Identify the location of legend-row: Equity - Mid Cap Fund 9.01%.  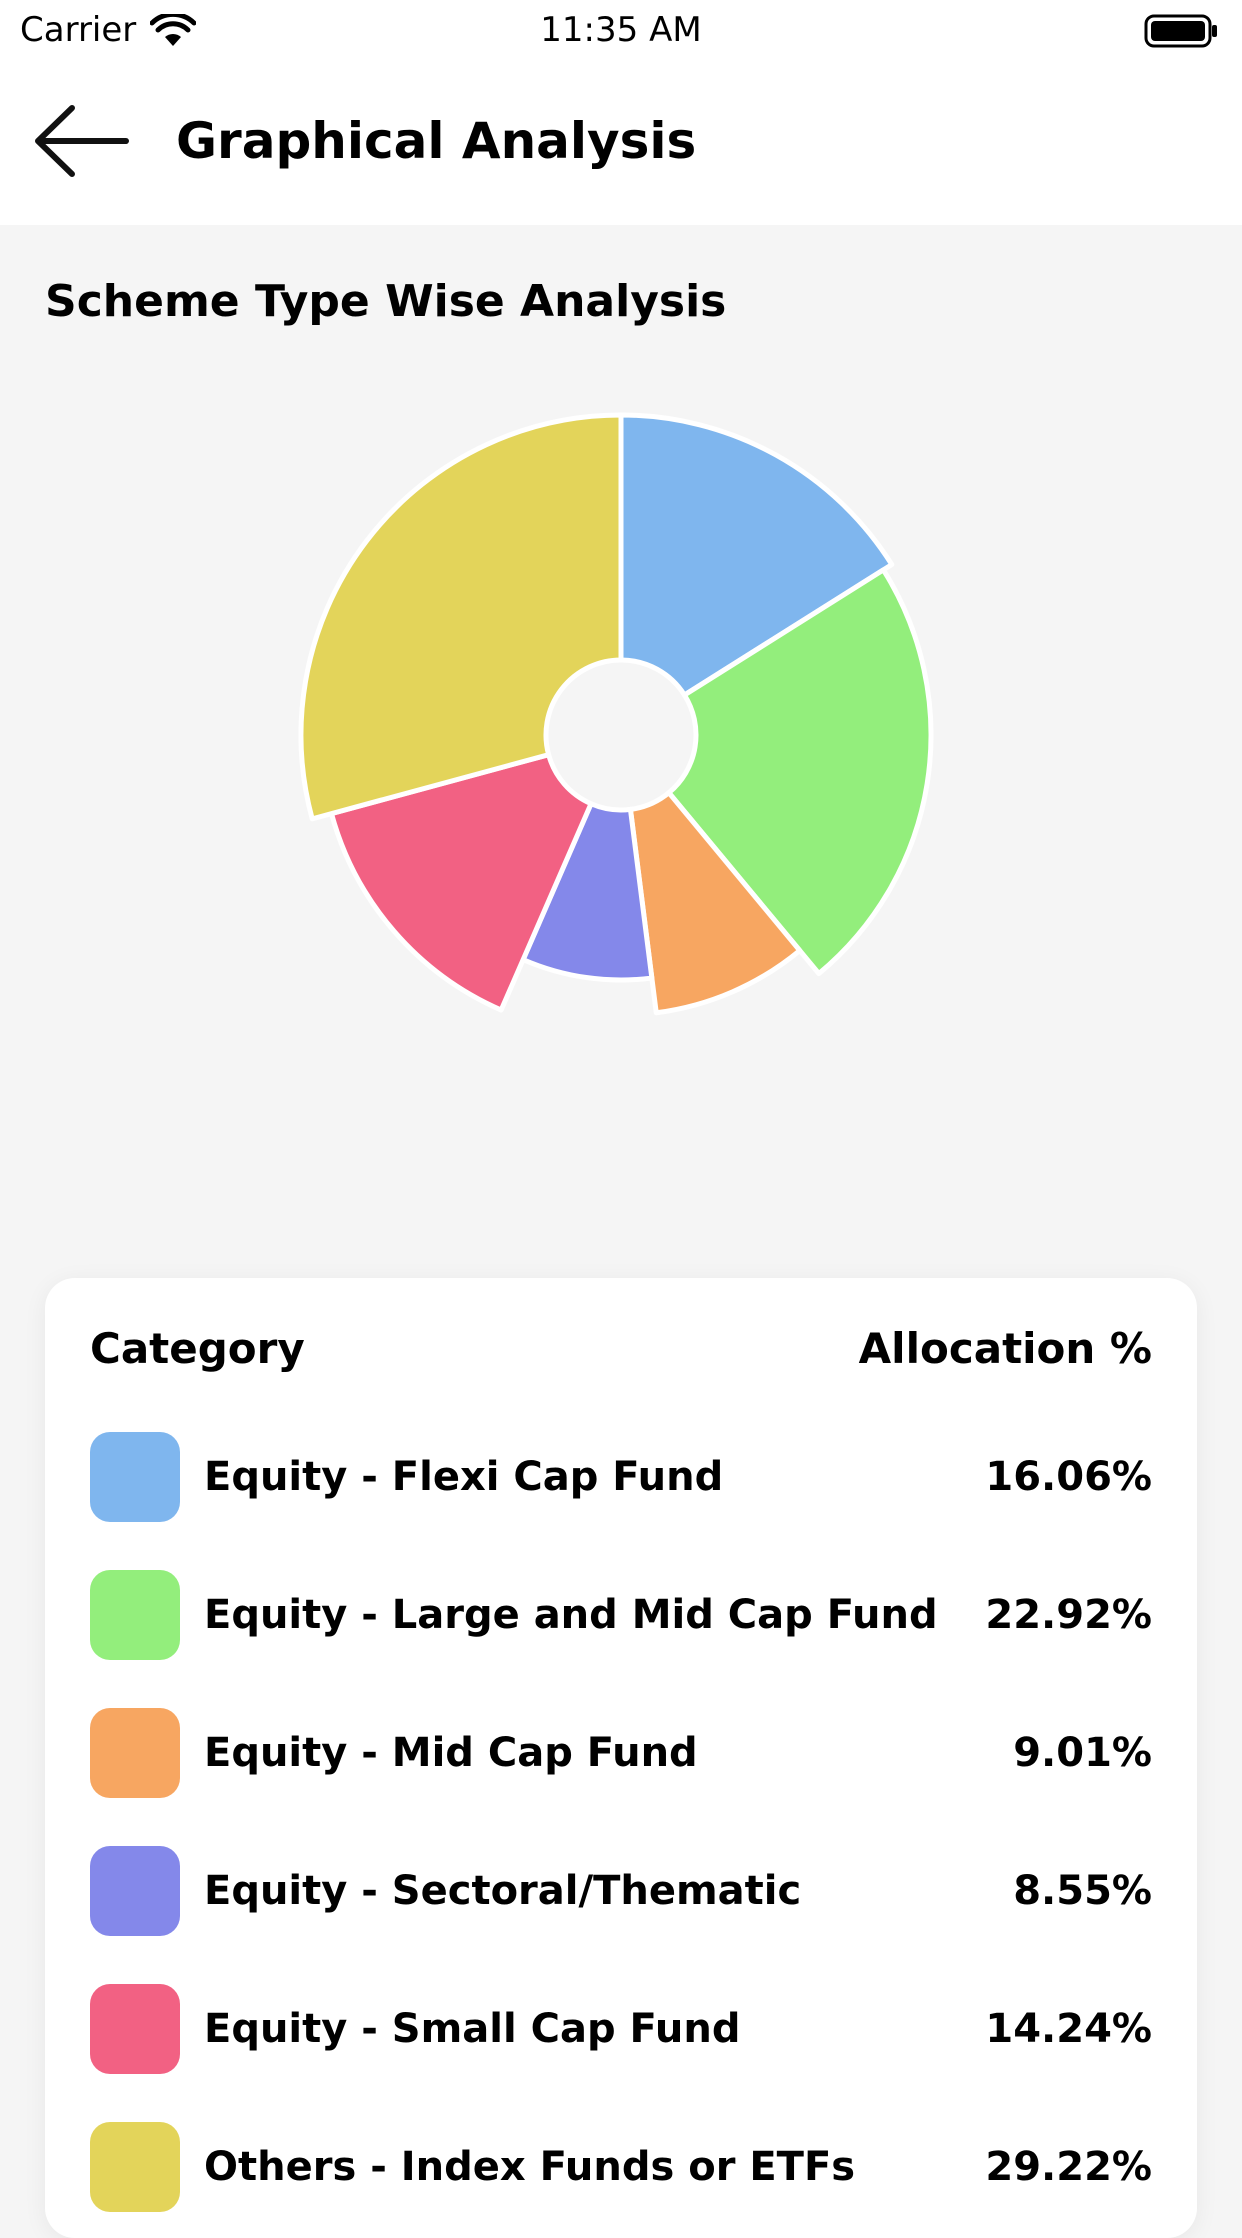
(621, 1754).